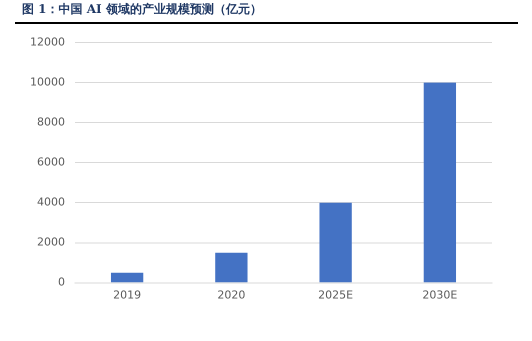 The height and width of the screenshot is (341, 532). What do you see at coordinates (50, 242) in the screenshot?
I see `y-tick-label: 2000` at bounding box center [50, 242].